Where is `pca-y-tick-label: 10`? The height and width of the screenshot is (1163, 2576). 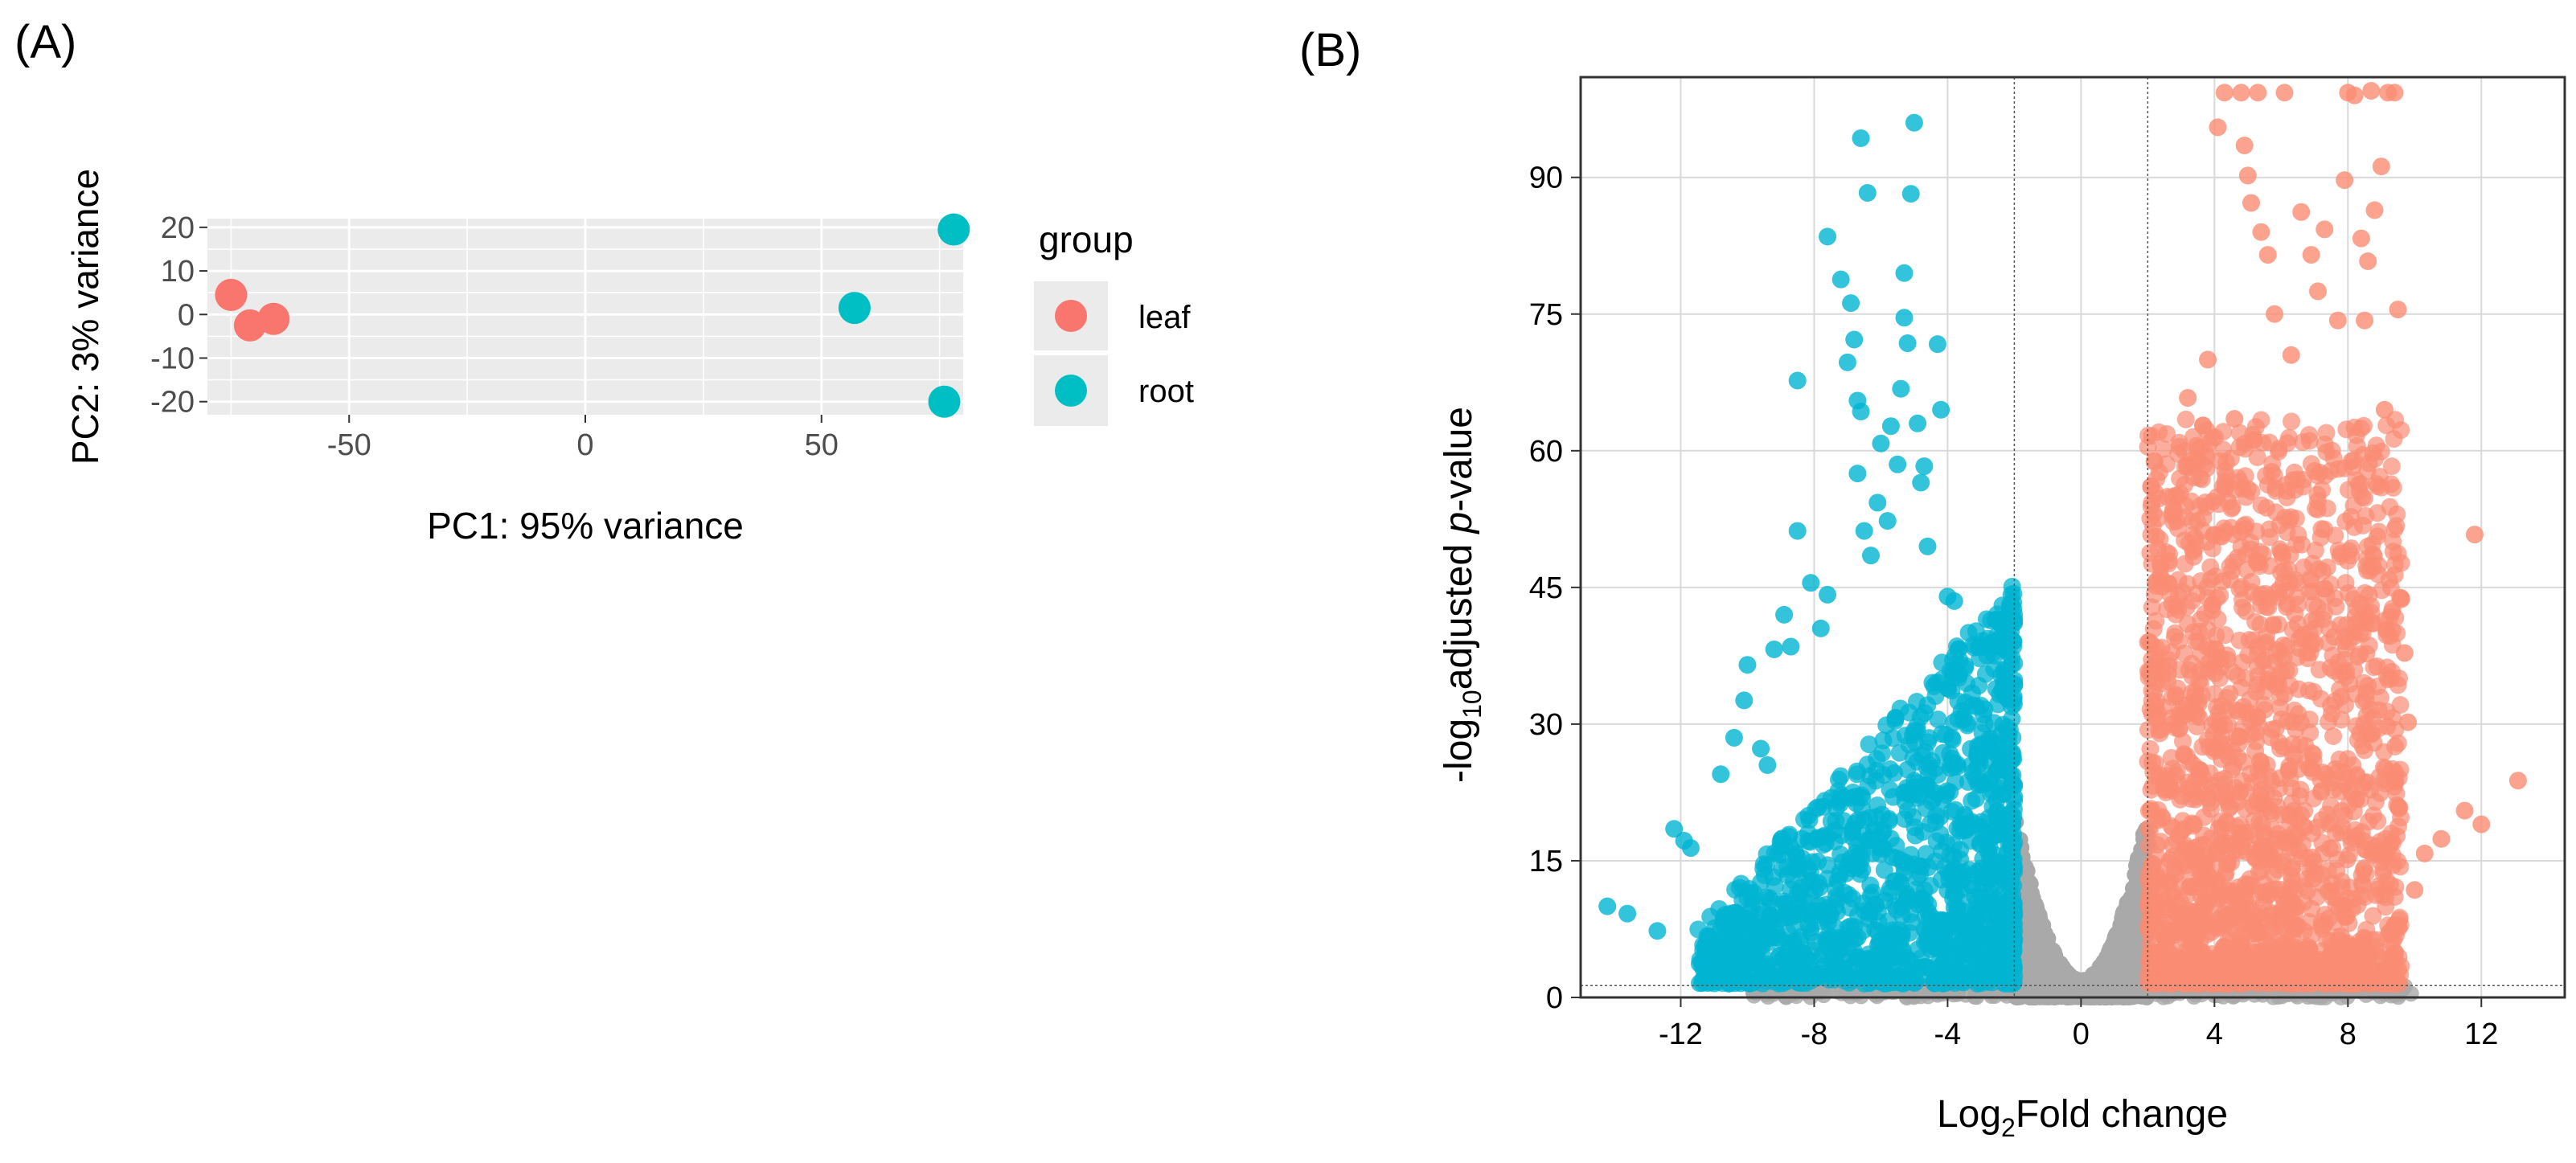
pca-y-tick-label: 10 is located at coordinates (178, 272).